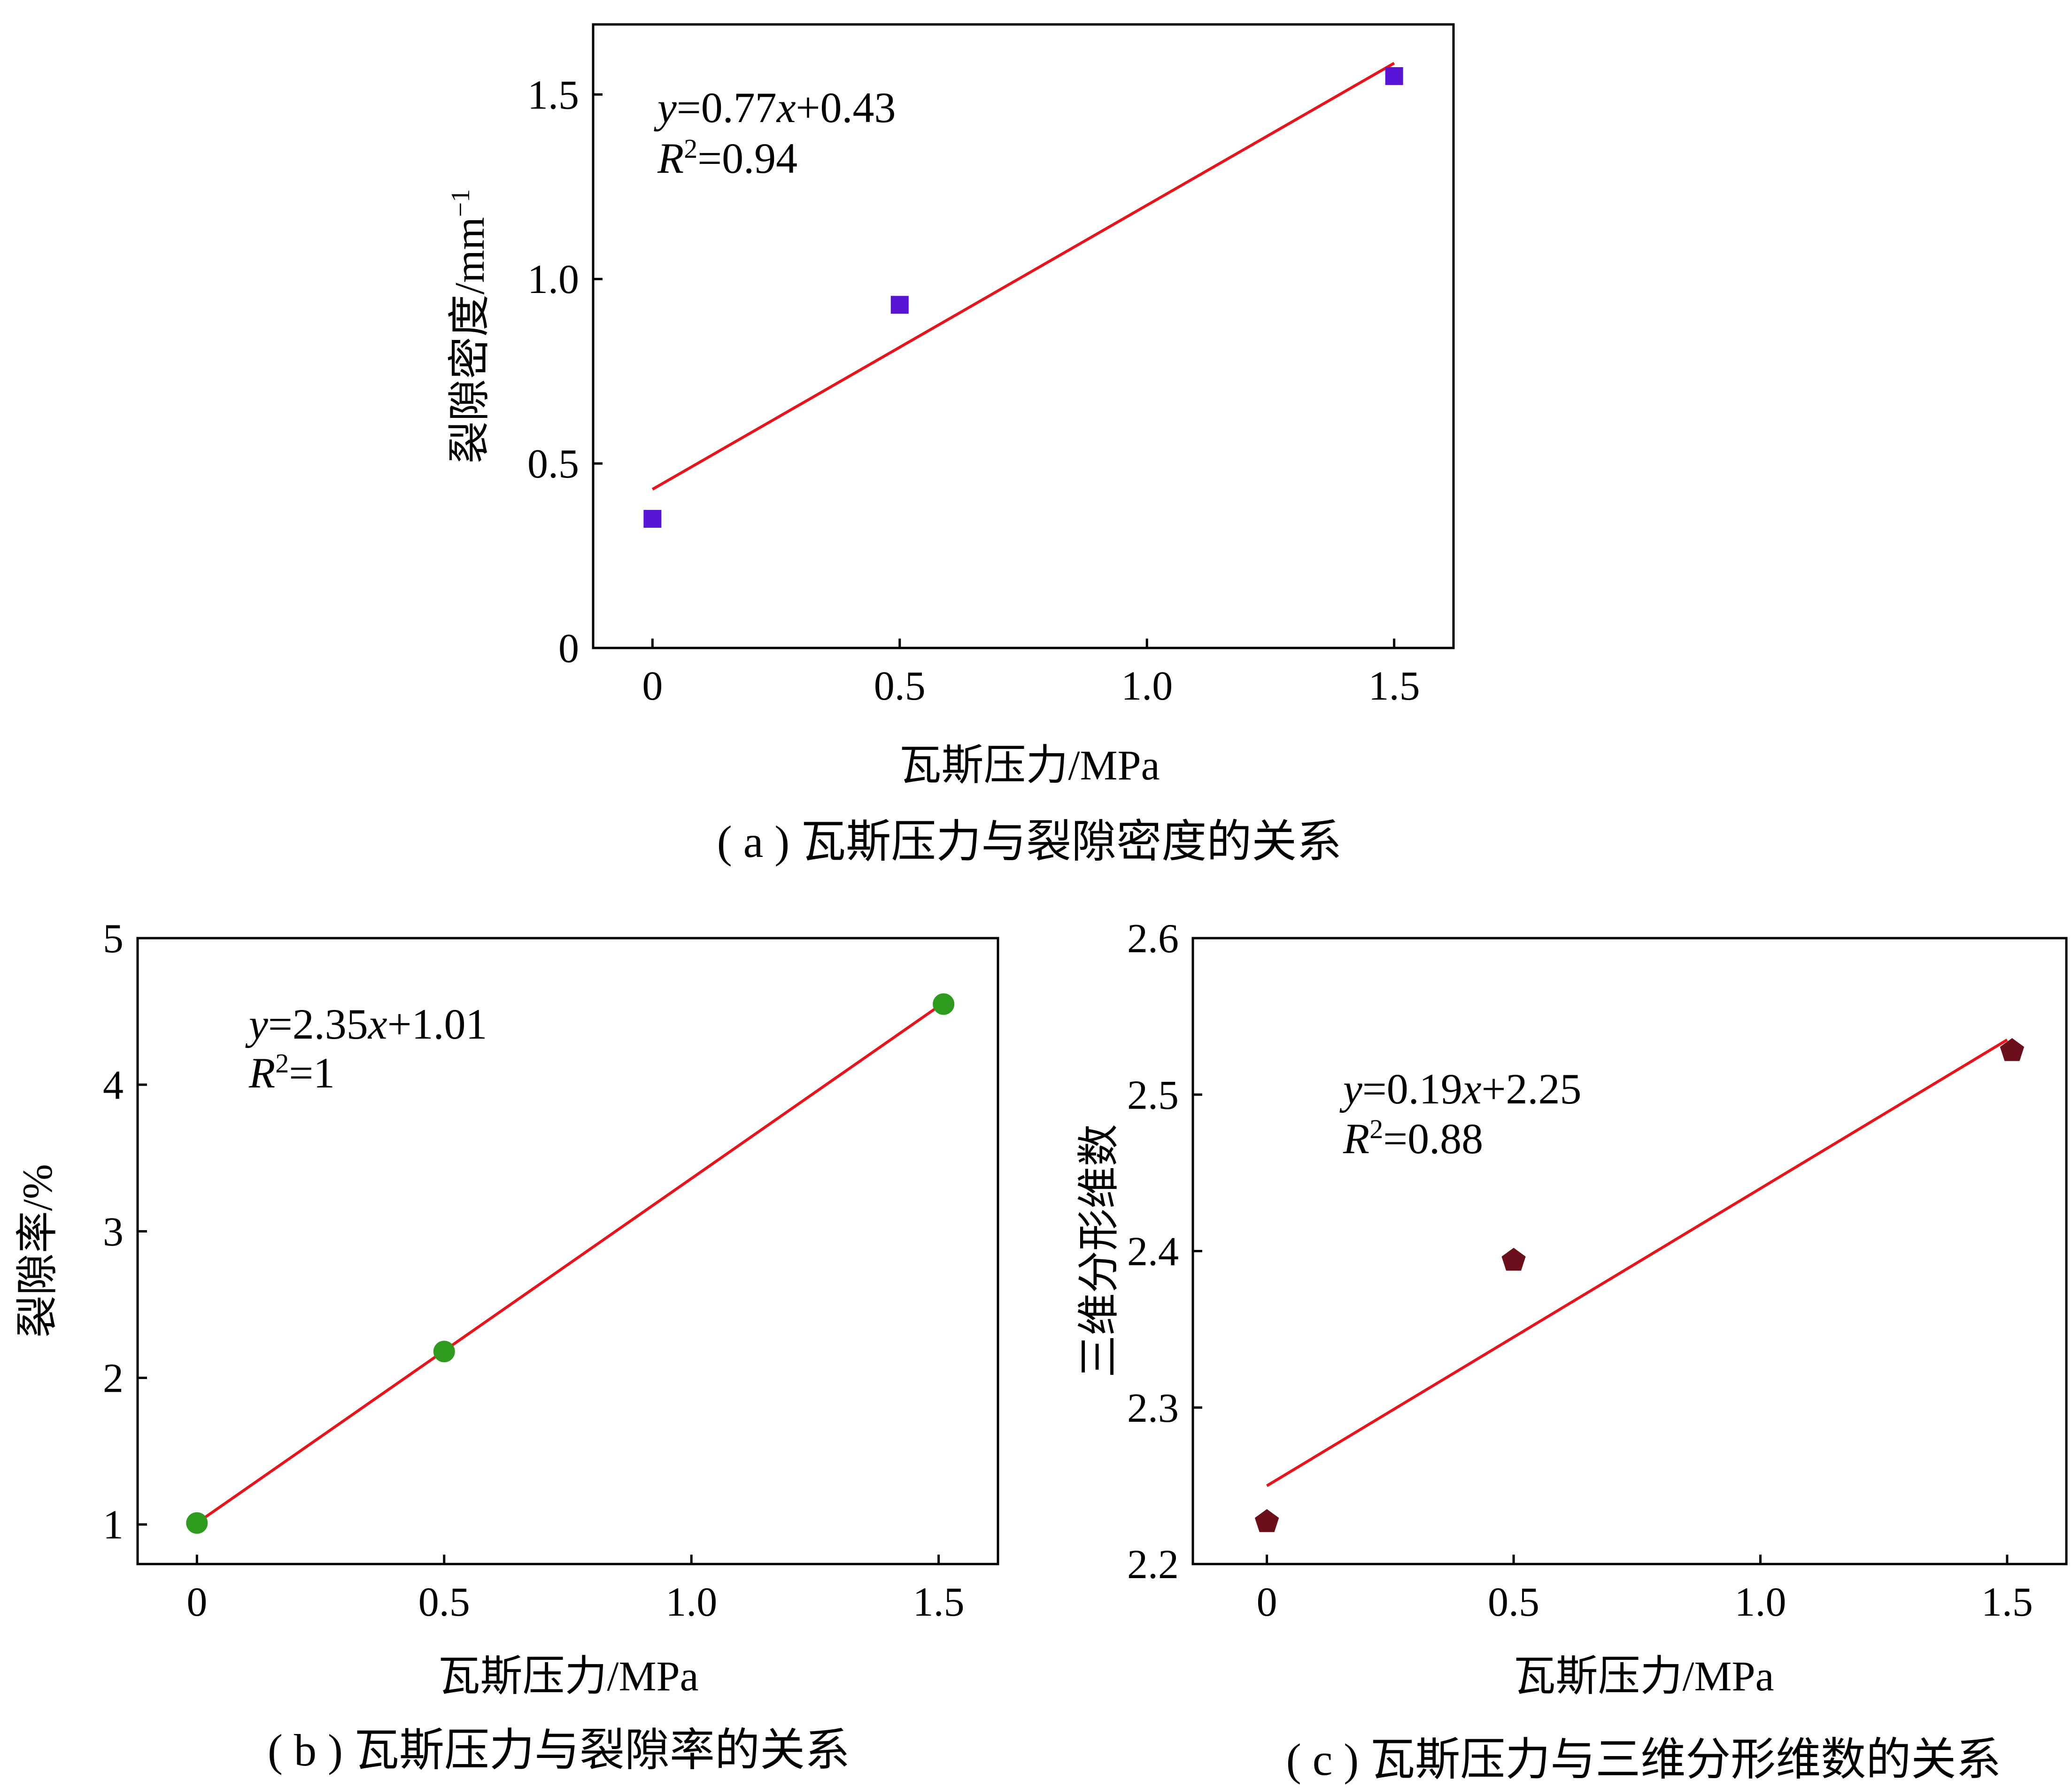 This screenshot has width=2072, height=1788. Describe the element at coordinates (727, 158) in the screenshot. I see `r-squared-a: R2=0.94` at that location.